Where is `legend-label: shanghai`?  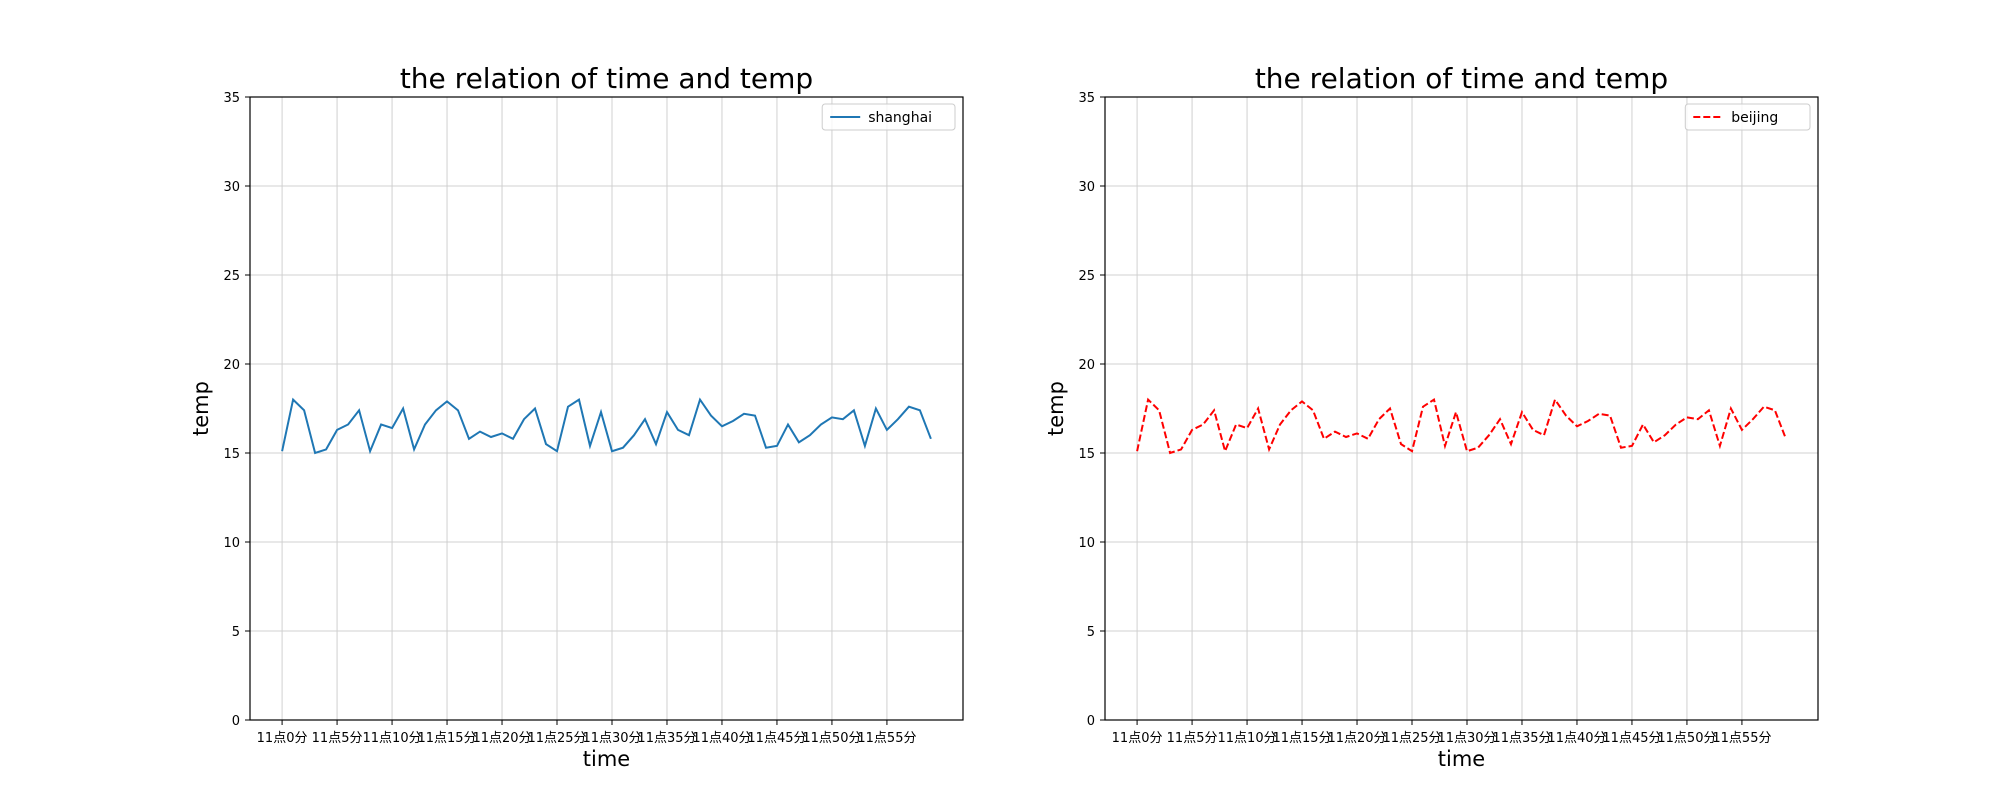
legend-label: shanghai is located at coordinates (900, 118).